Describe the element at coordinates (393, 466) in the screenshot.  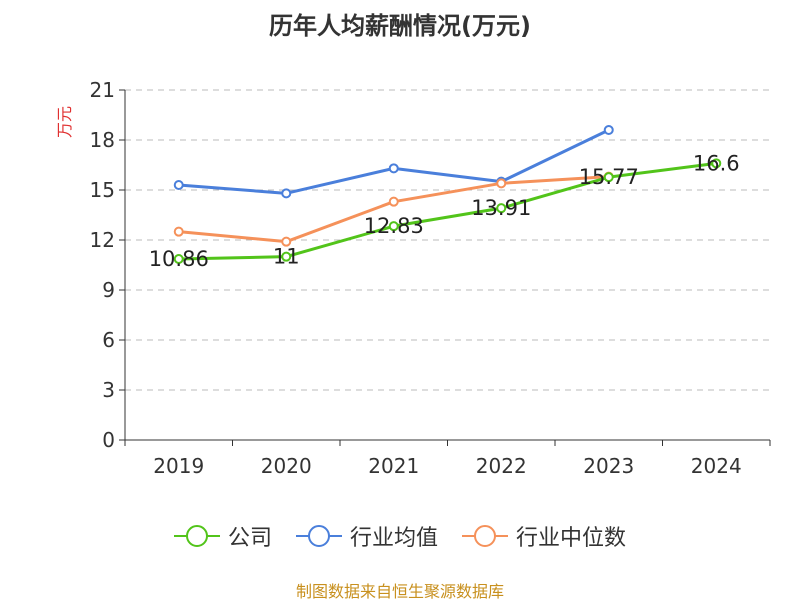
I see `x-tick-label: 2021` at that location.